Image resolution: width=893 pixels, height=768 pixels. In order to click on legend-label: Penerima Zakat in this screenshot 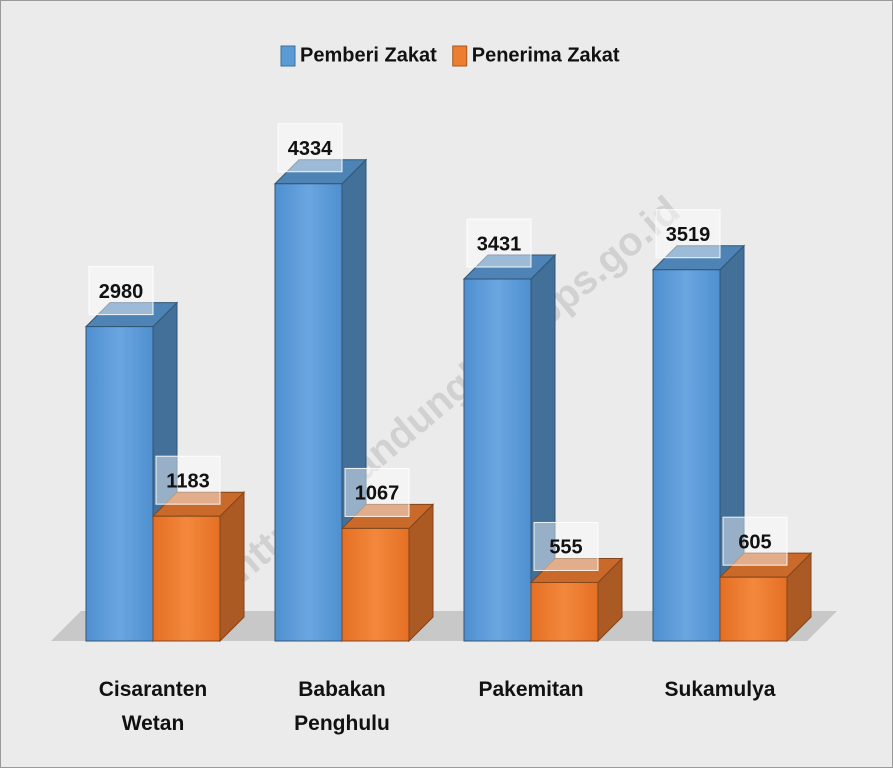, I will do `click(546, 55)`.